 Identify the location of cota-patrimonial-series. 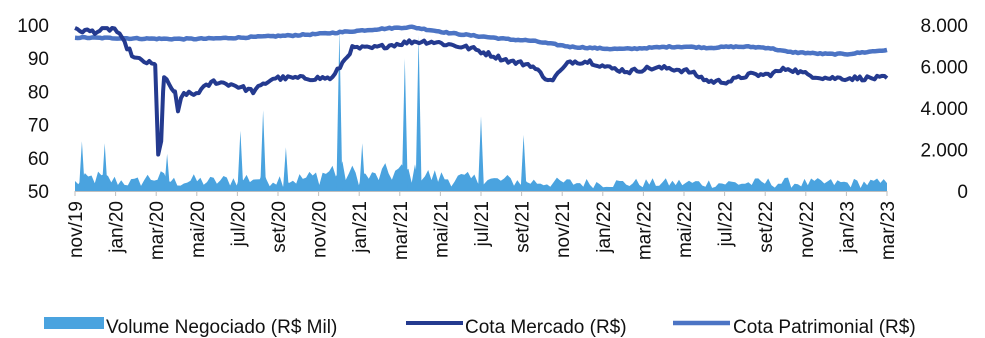
(481, 40).